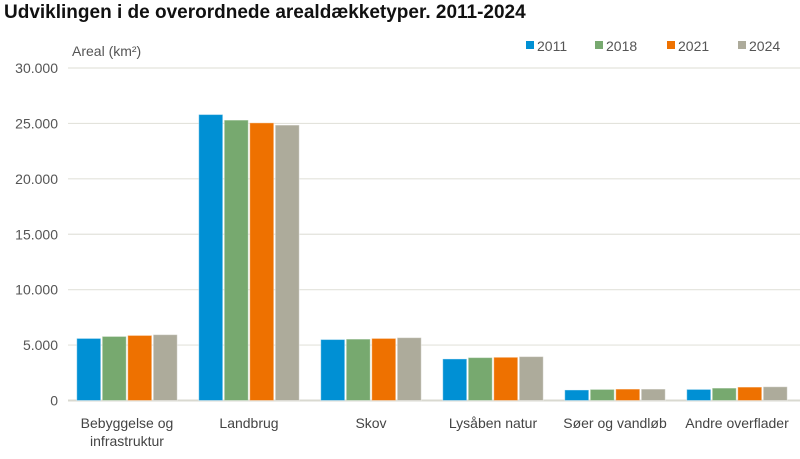 This screenshot has width=800, height=459. I want to click on y-tick-label: 0, so click(54, 401).